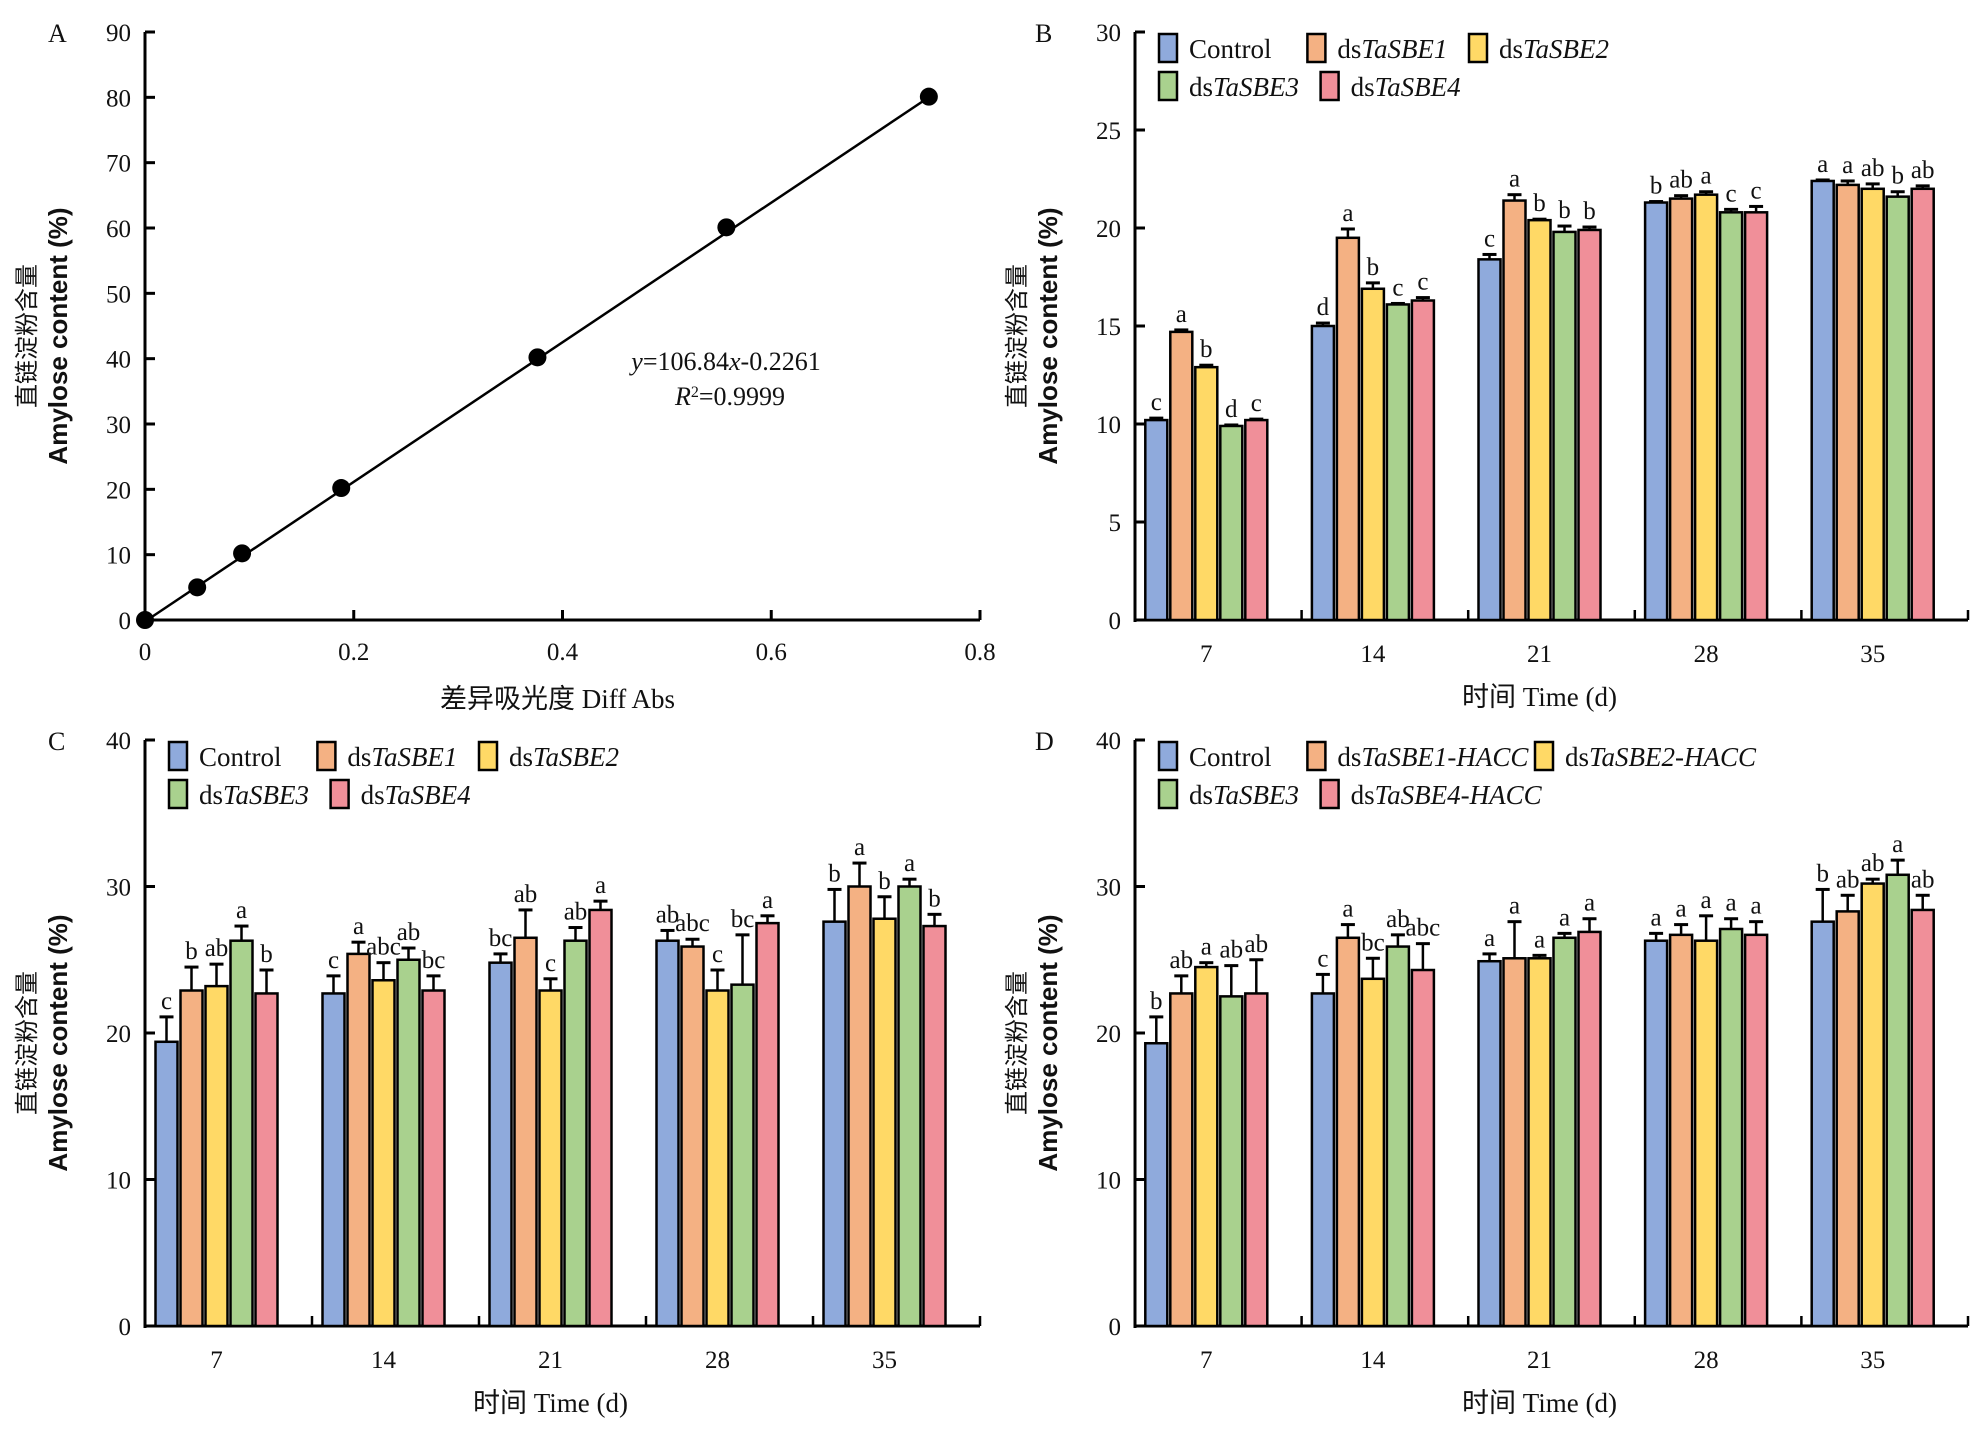  I want to click on y-tick-label: 10, so click(1108, 425).